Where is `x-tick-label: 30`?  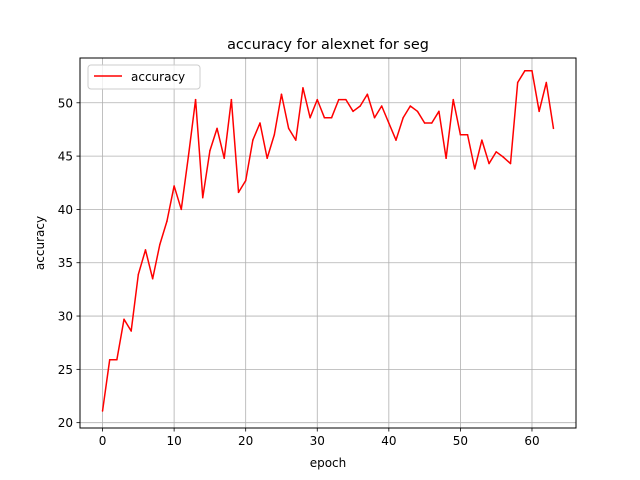
x-tick-label: 30 is located at coordinates (317, 441).